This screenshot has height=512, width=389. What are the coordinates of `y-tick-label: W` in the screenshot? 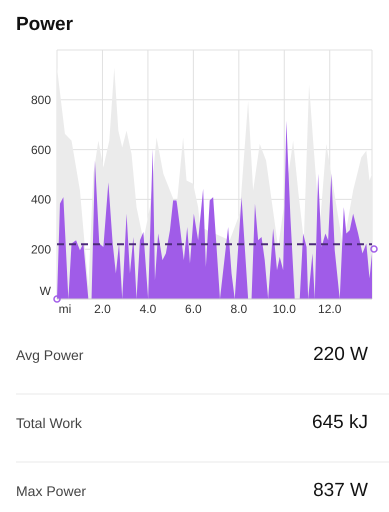 It's located at (46, 291).